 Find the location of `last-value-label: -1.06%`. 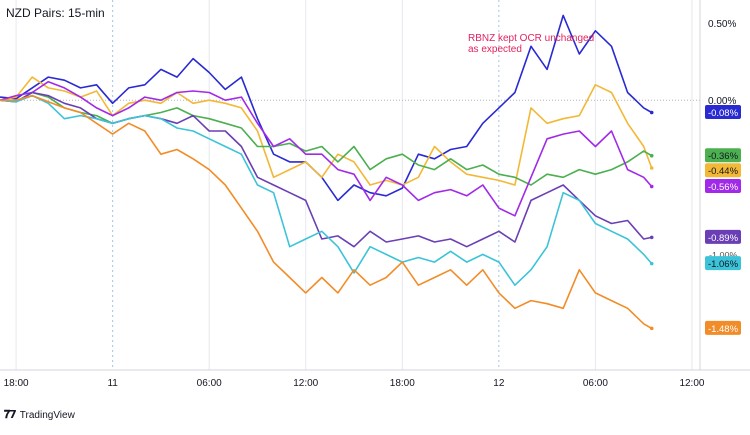

last-value-label: -1.06% is located at coordinates (723, 263).